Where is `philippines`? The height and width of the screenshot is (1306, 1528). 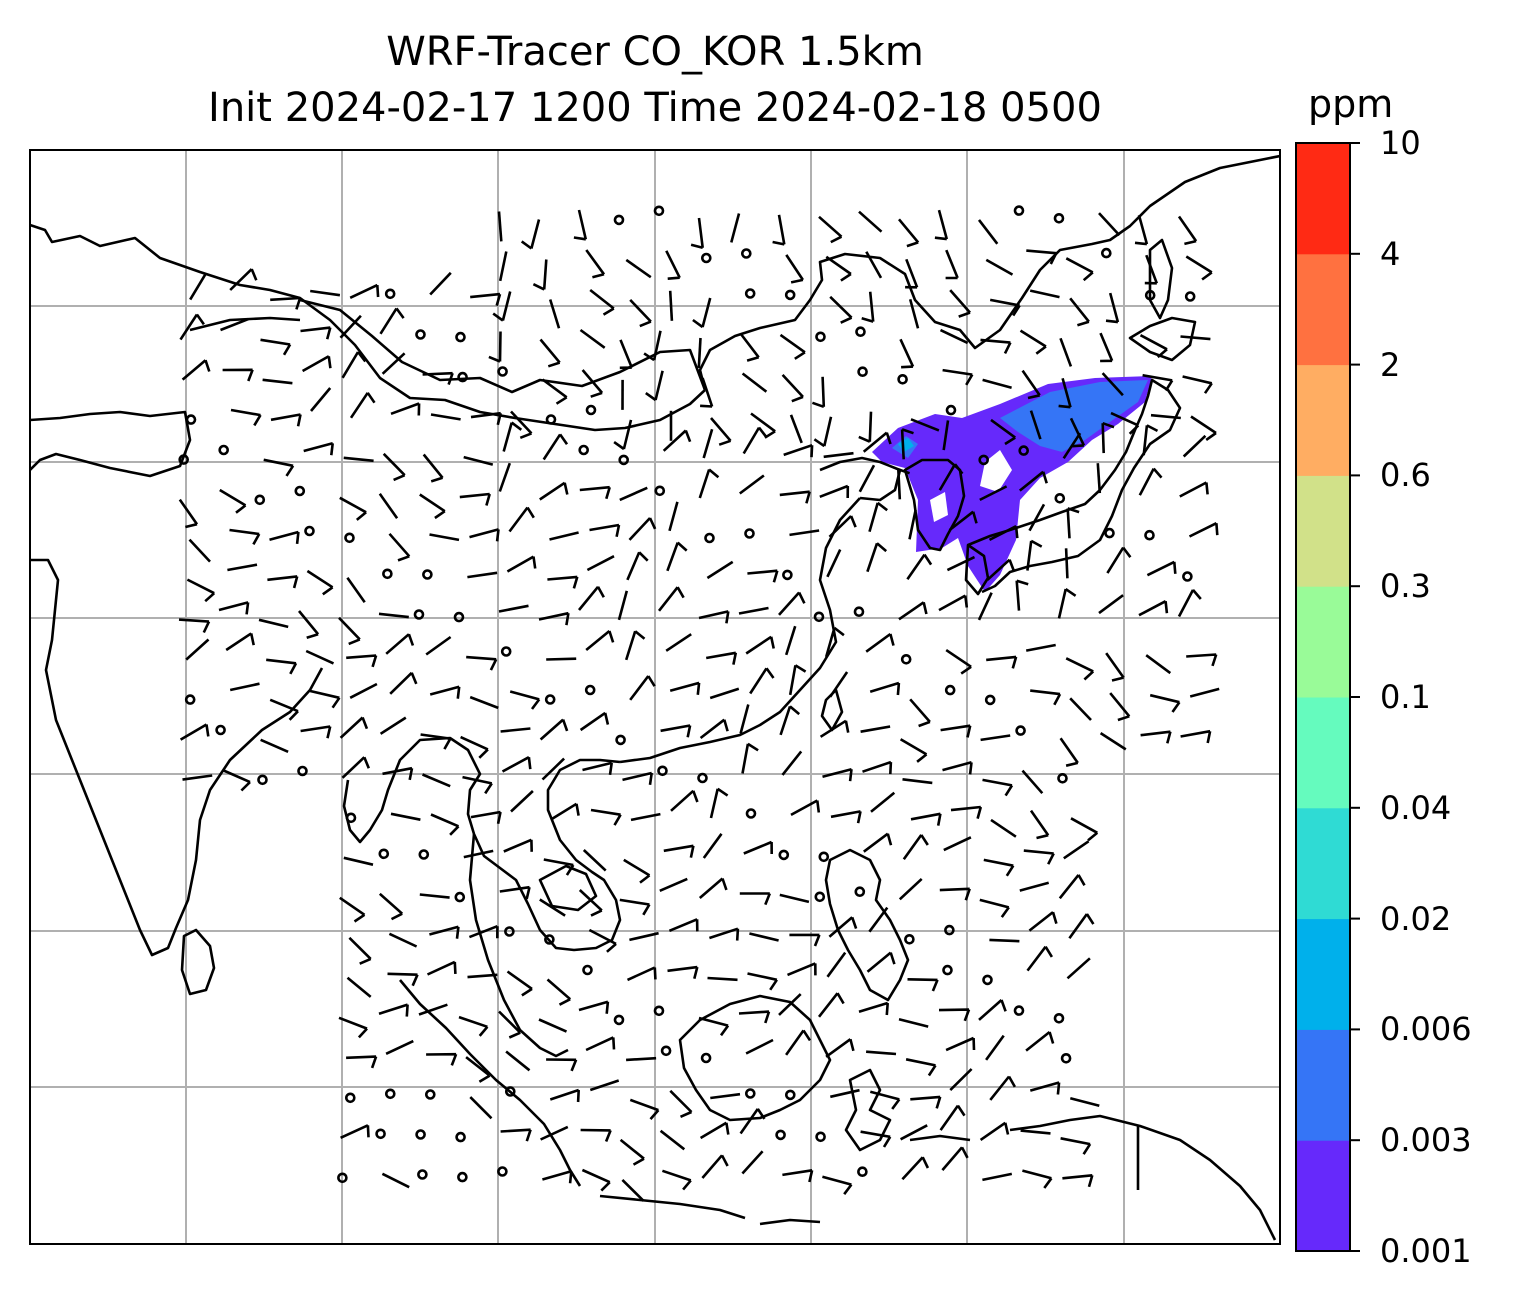
philippines is located at coordinates (867, 925).